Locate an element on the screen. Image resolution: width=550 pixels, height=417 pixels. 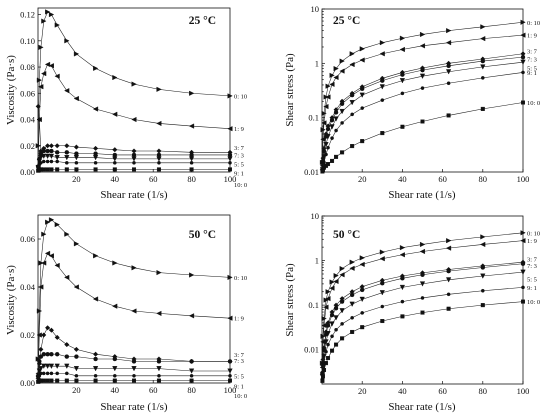
series-1-9: 1: 9 is located at coordinates (428, 304).